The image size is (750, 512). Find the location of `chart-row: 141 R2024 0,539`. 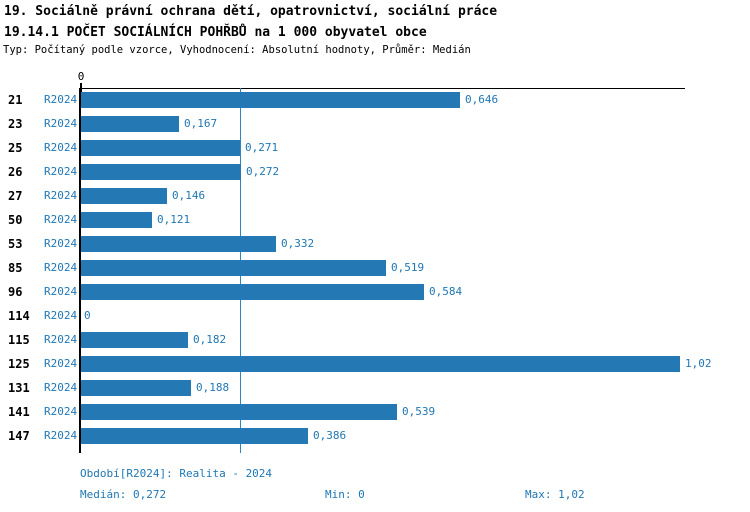

chart-row: 141 R2024 0,539 is located at coordinates (375, 412).